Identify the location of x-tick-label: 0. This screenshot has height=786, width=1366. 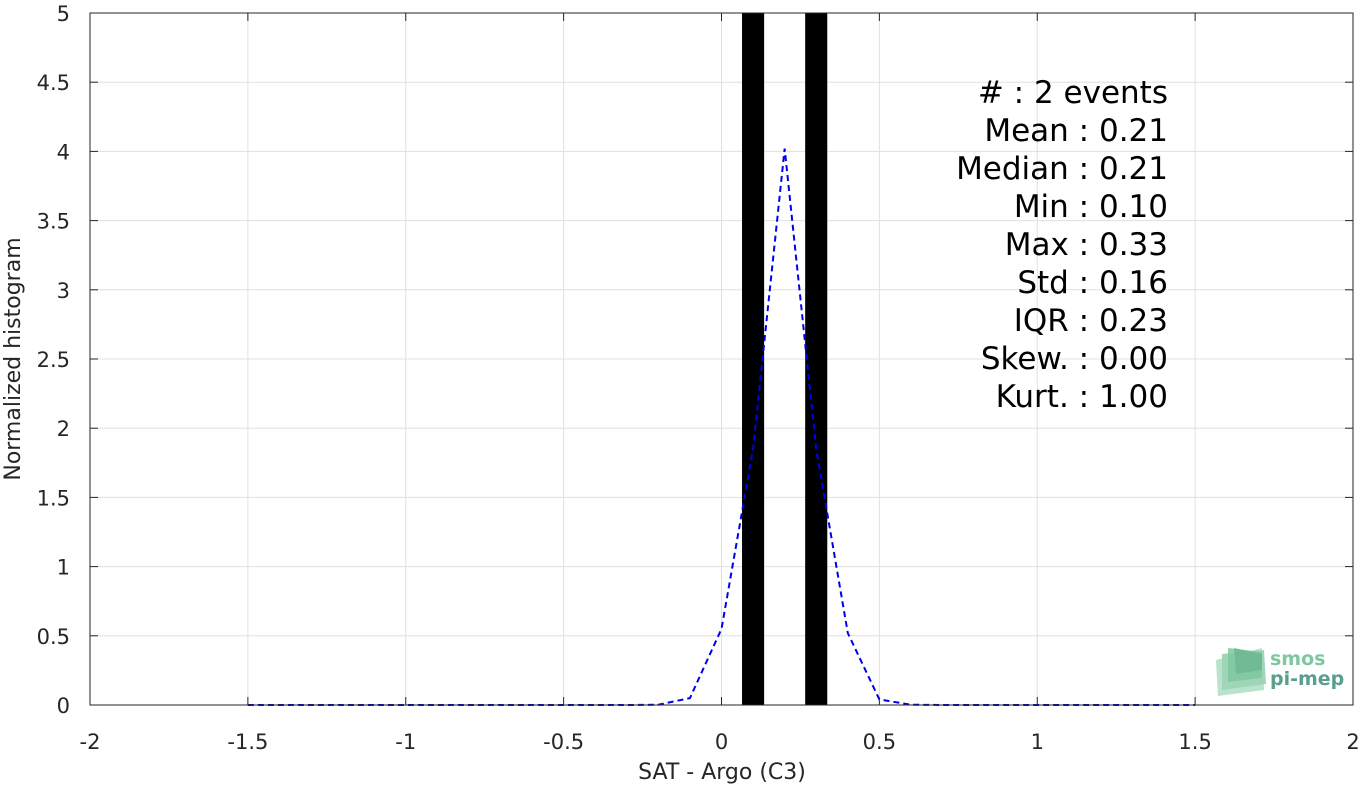
(721, 742).